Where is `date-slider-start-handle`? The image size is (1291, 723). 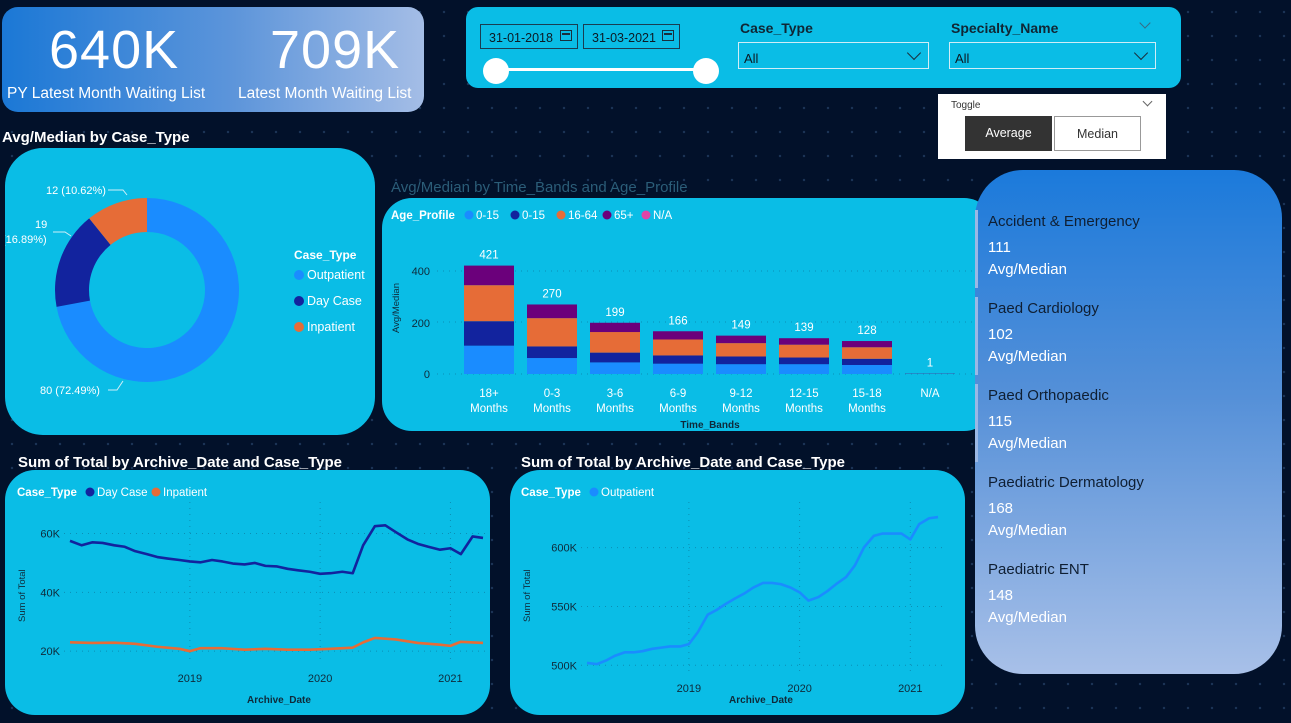
date-slider-start-handle is located at coordinates (496, 71).